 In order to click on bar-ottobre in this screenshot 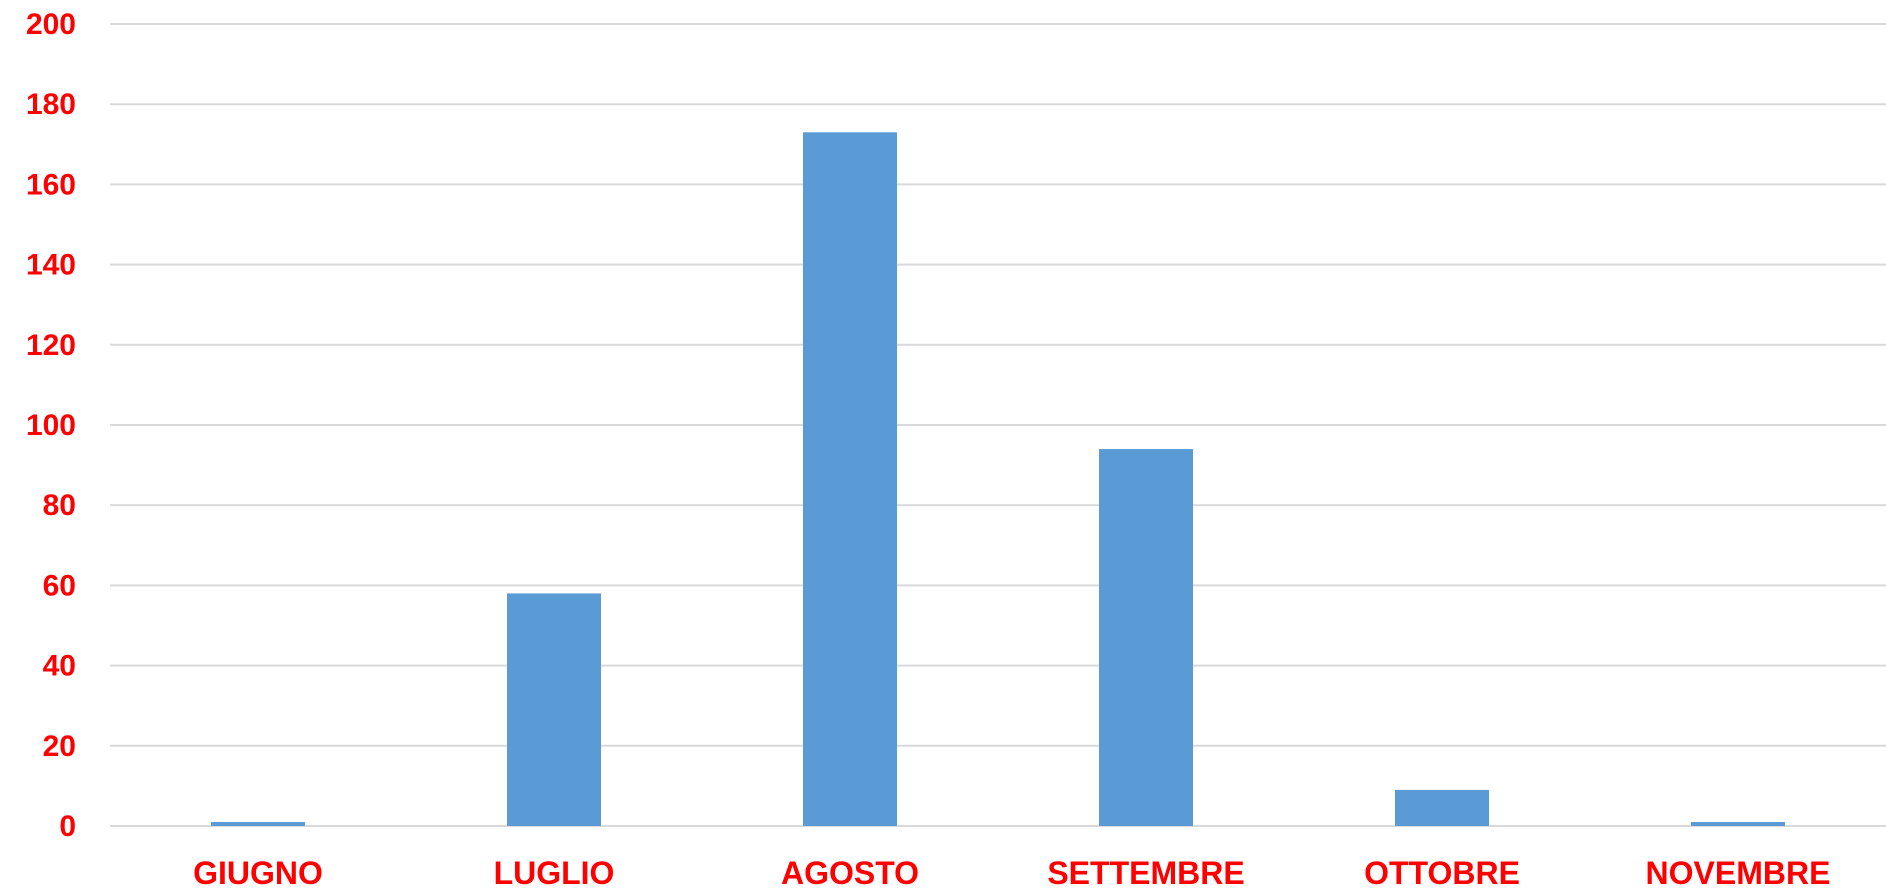, I will do `click(1442, 807)`.